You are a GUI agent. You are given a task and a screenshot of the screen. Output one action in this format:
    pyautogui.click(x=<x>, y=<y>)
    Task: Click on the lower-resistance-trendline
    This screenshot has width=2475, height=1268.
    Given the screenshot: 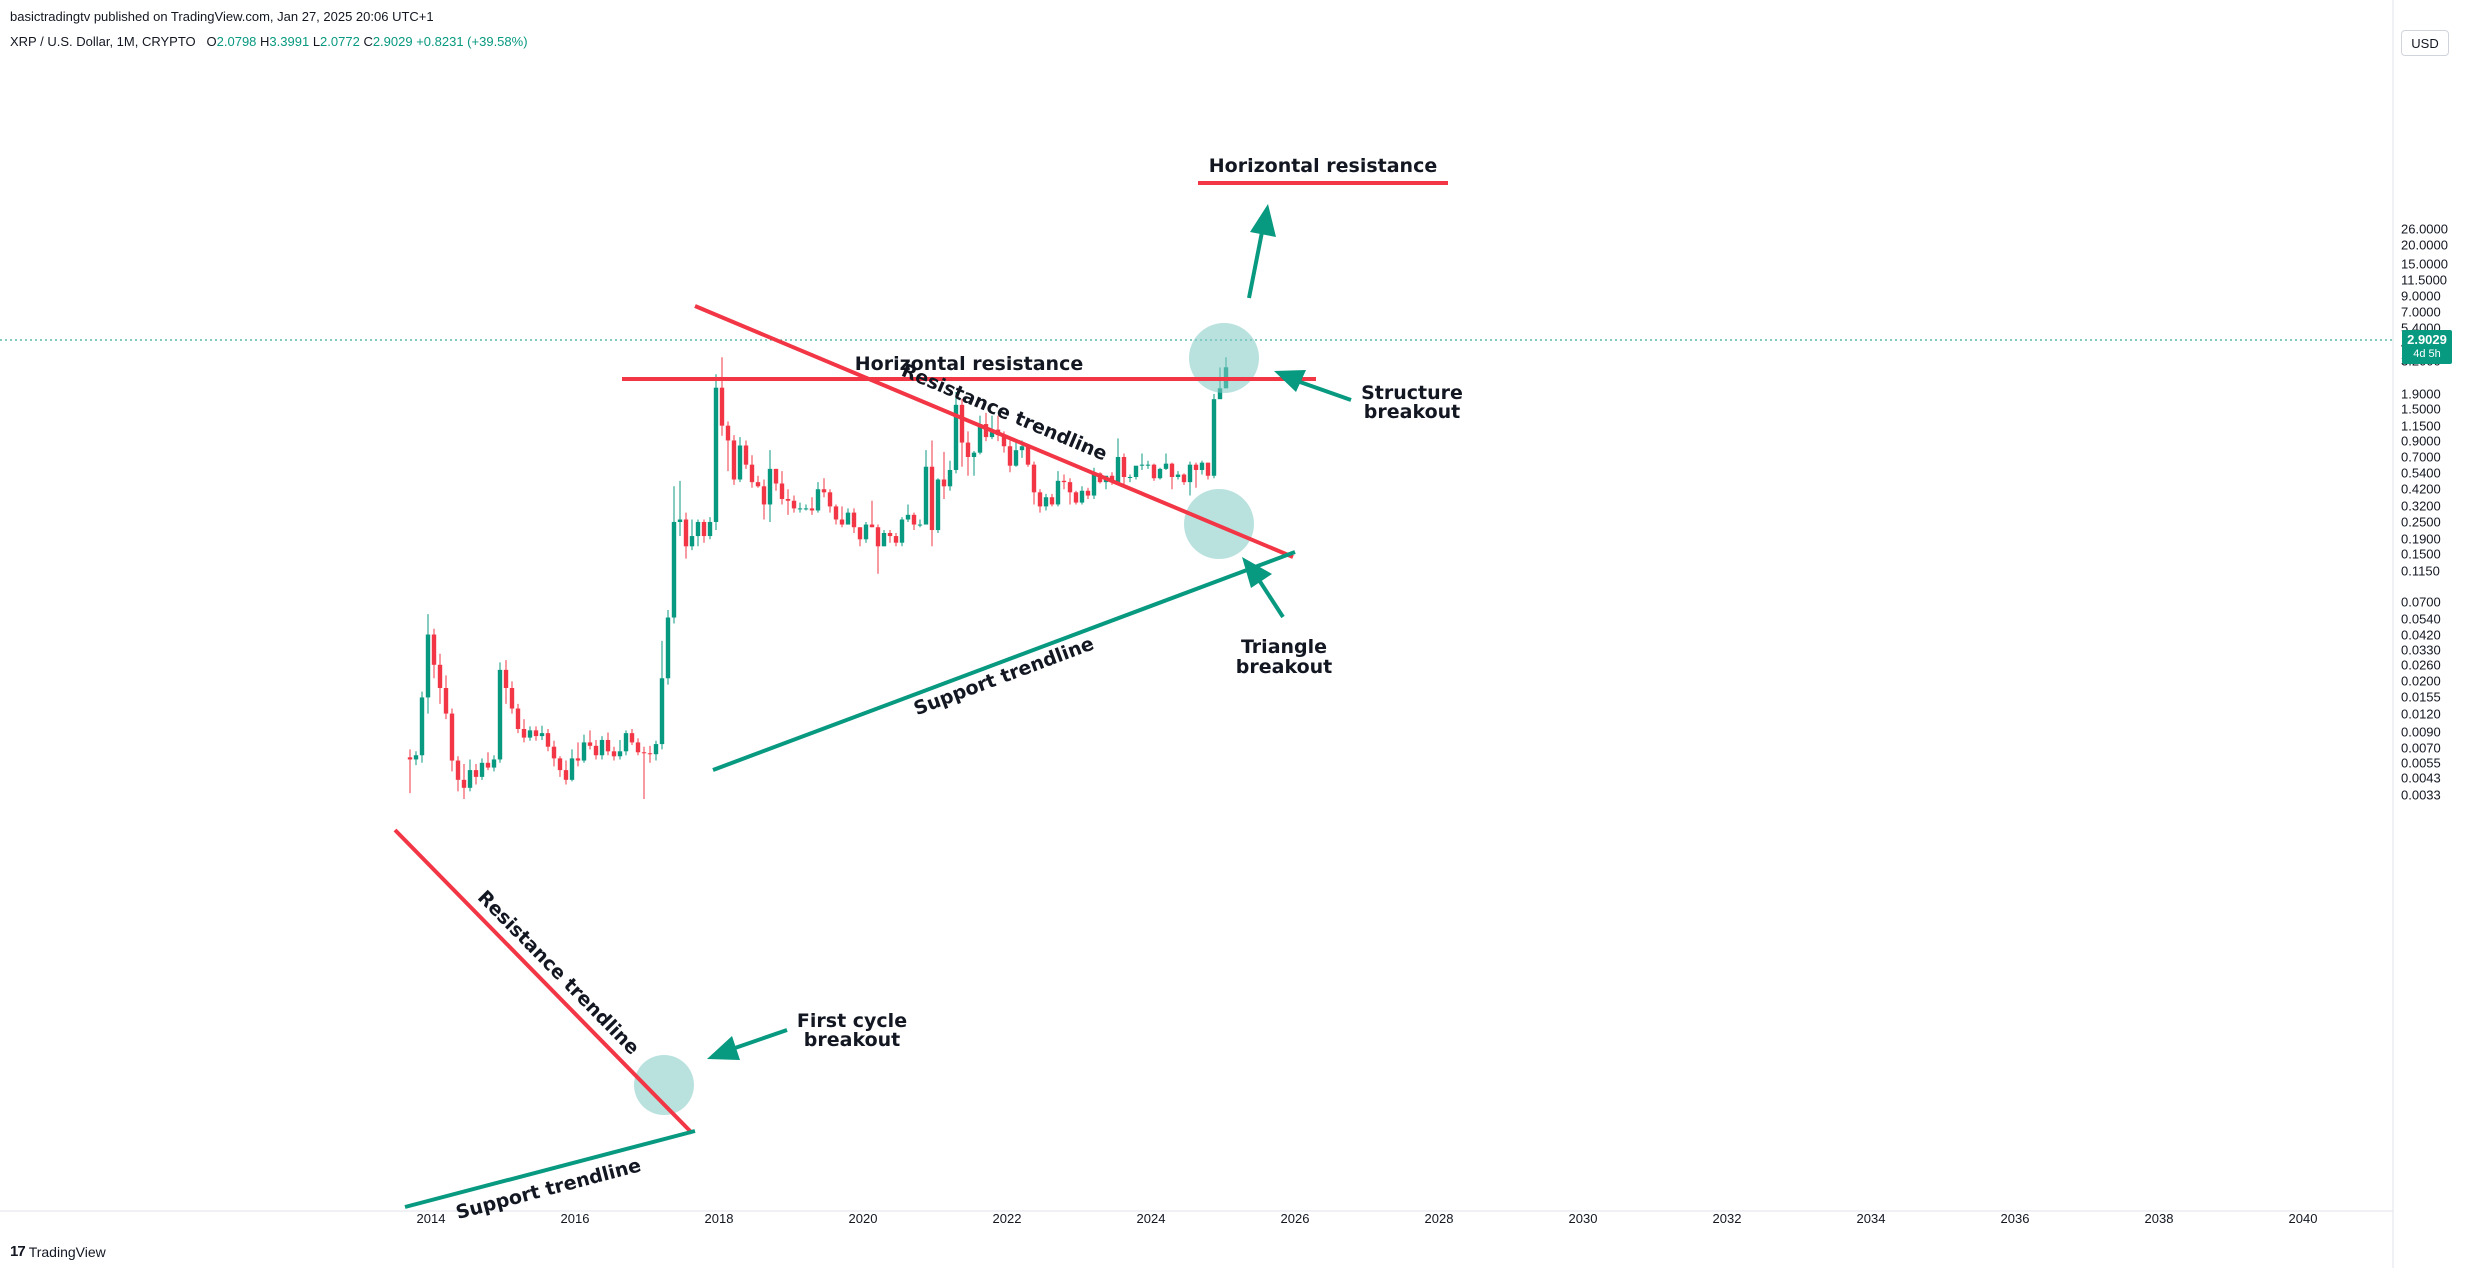 What is the action you would take?
    pyautogui.click(x=543, y=981)
    